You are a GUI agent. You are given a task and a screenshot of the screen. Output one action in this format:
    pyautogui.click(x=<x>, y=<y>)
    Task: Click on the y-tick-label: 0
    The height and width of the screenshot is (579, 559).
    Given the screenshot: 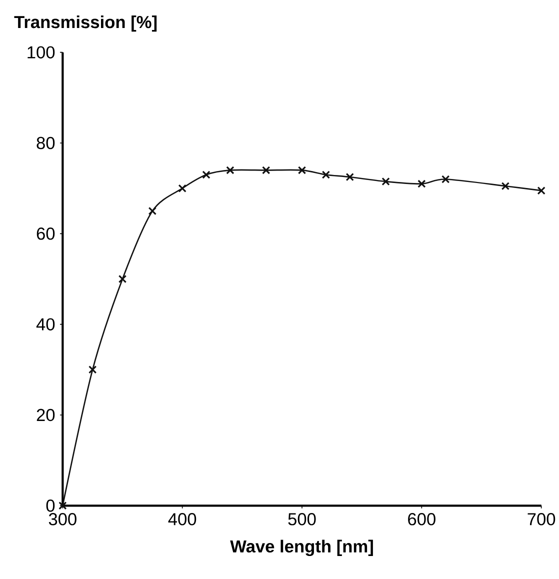 What is the action you would take?
    pyautogui.click(x=50, y=506)
    